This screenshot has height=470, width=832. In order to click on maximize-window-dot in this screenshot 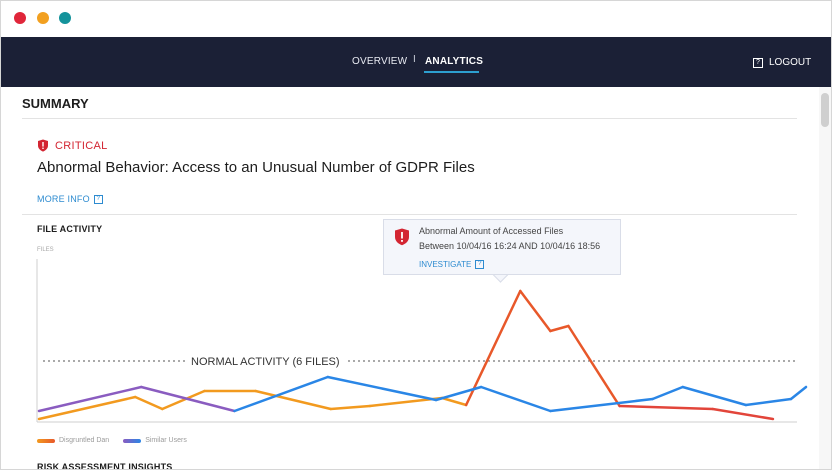, I will do `click(65, 18)`.